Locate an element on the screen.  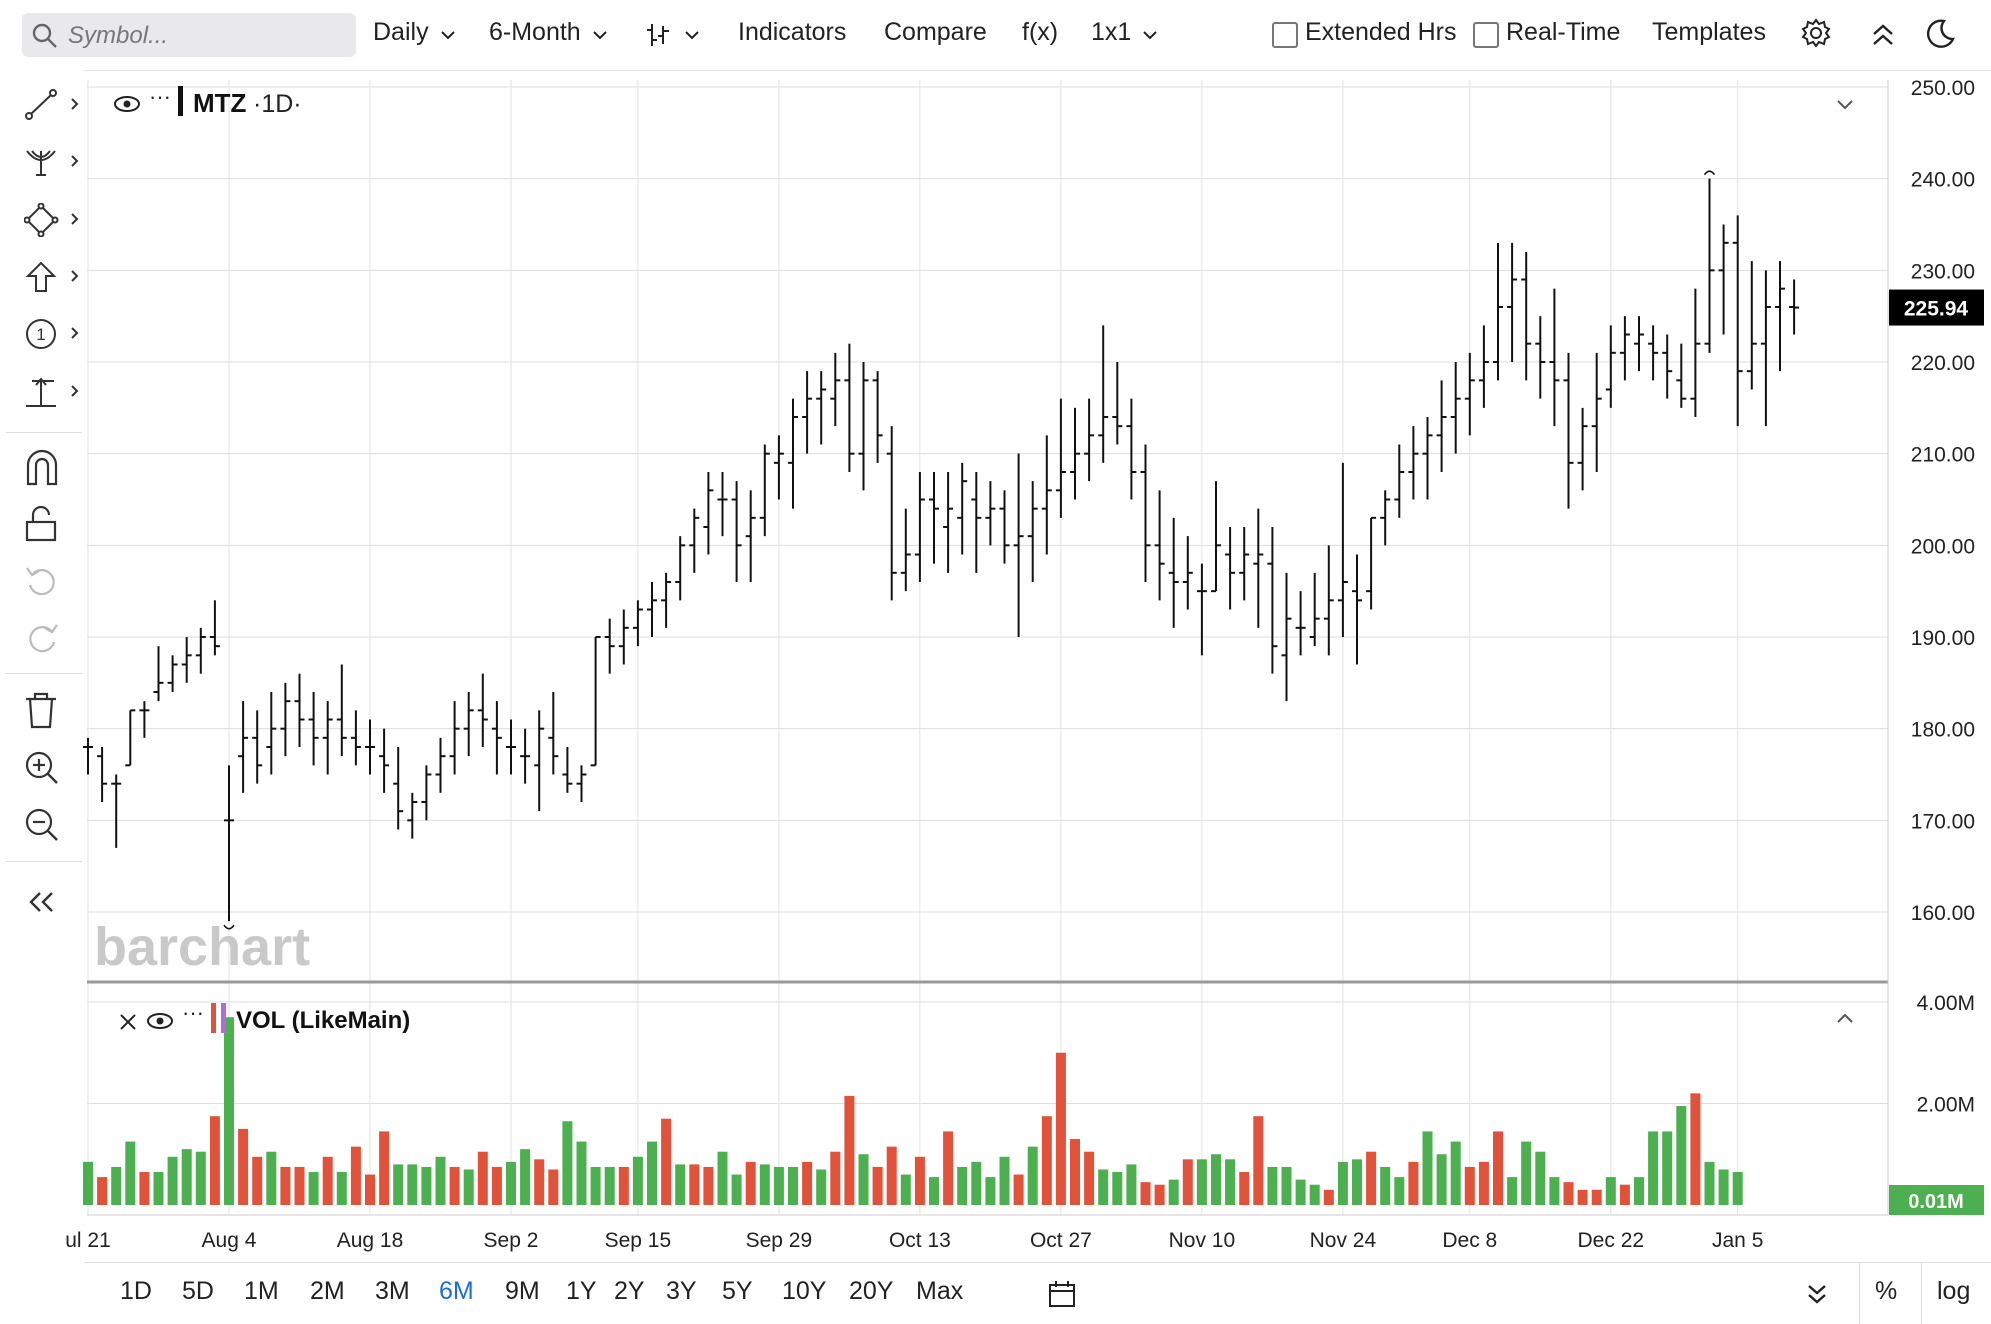
volume-tick-label: 4.00M is located at coordinates (1946, 1003).